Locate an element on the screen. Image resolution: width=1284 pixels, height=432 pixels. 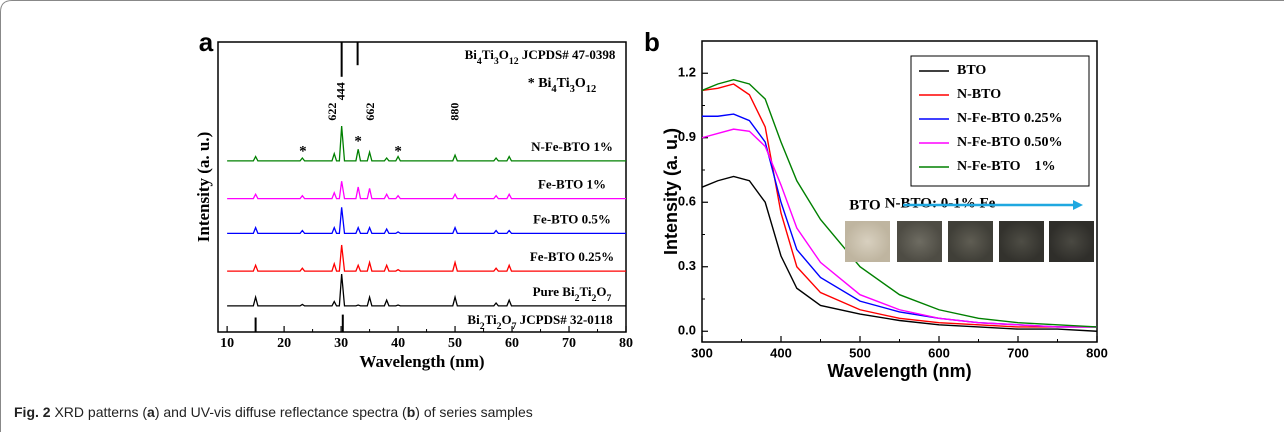
x-tick-label: 400 is located at coordinates (781, 352).